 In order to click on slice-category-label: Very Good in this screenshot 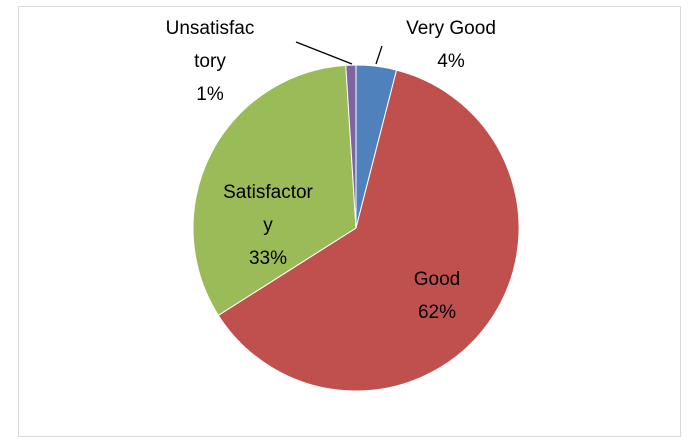, I will do `click(451, 28)`.